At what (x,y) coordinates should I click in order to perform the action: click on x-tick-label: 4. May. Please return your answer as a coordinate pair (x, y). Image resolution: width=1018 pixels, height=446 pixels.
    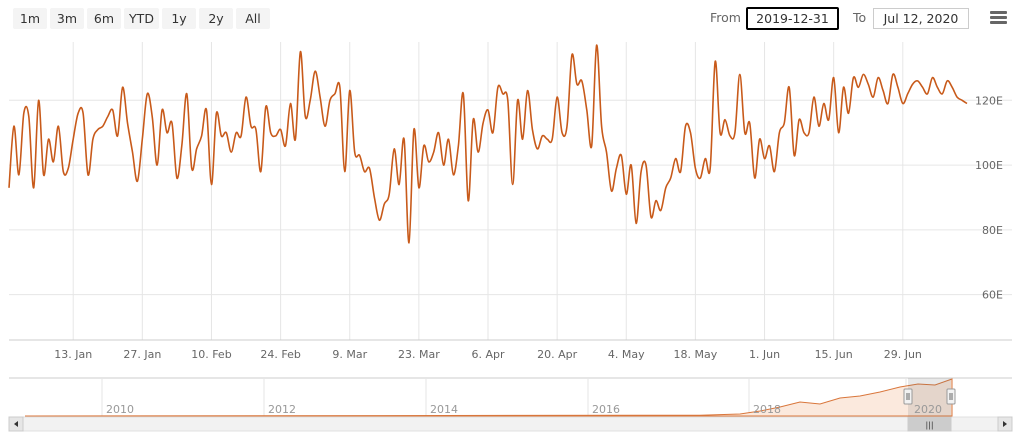
    Looking at the image, I should click on (626, 354).